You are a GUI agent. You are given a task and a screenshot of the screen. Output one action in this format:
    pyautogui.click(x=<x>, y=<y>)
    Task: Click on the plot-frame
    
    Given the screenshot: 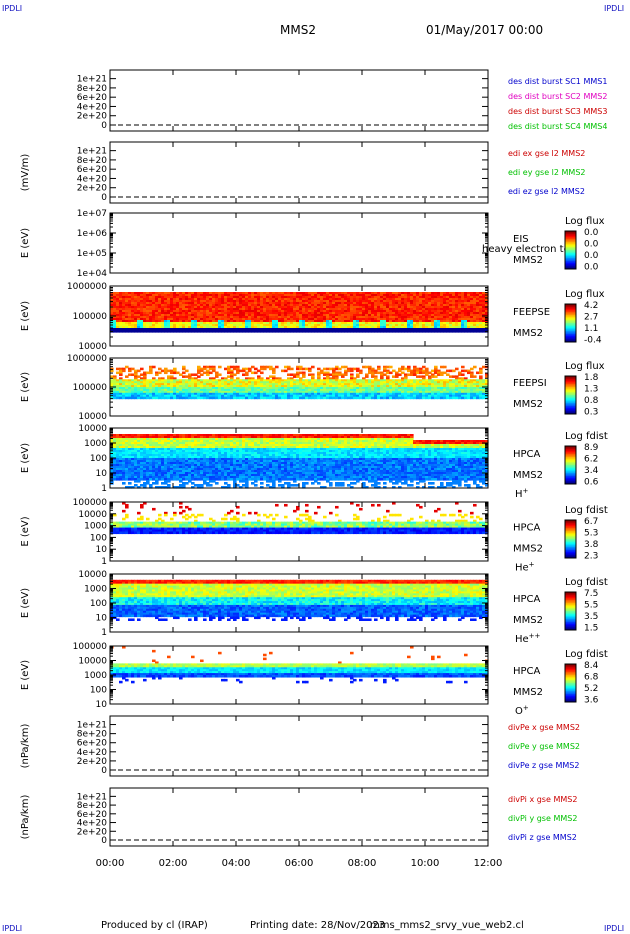 What is the action you would take?
    pyautogui.click(x=299, y=100)
    